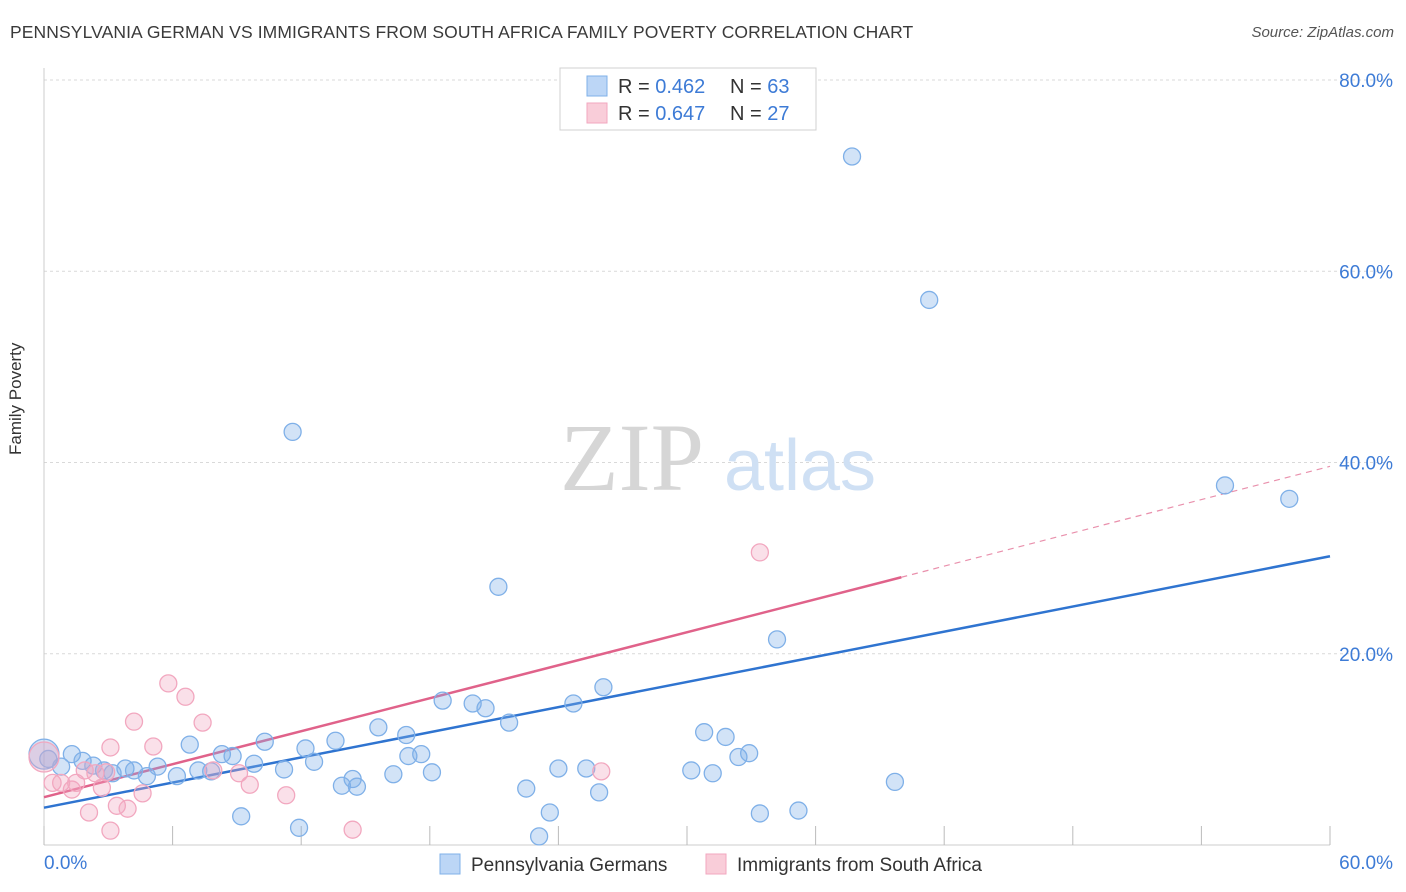 Image resolution: width=1406 pixels, height=892 pixels. Describe the element at coordinates (748, 87) in the screenshot. I see `legend-n-label-1: N =` at that location.